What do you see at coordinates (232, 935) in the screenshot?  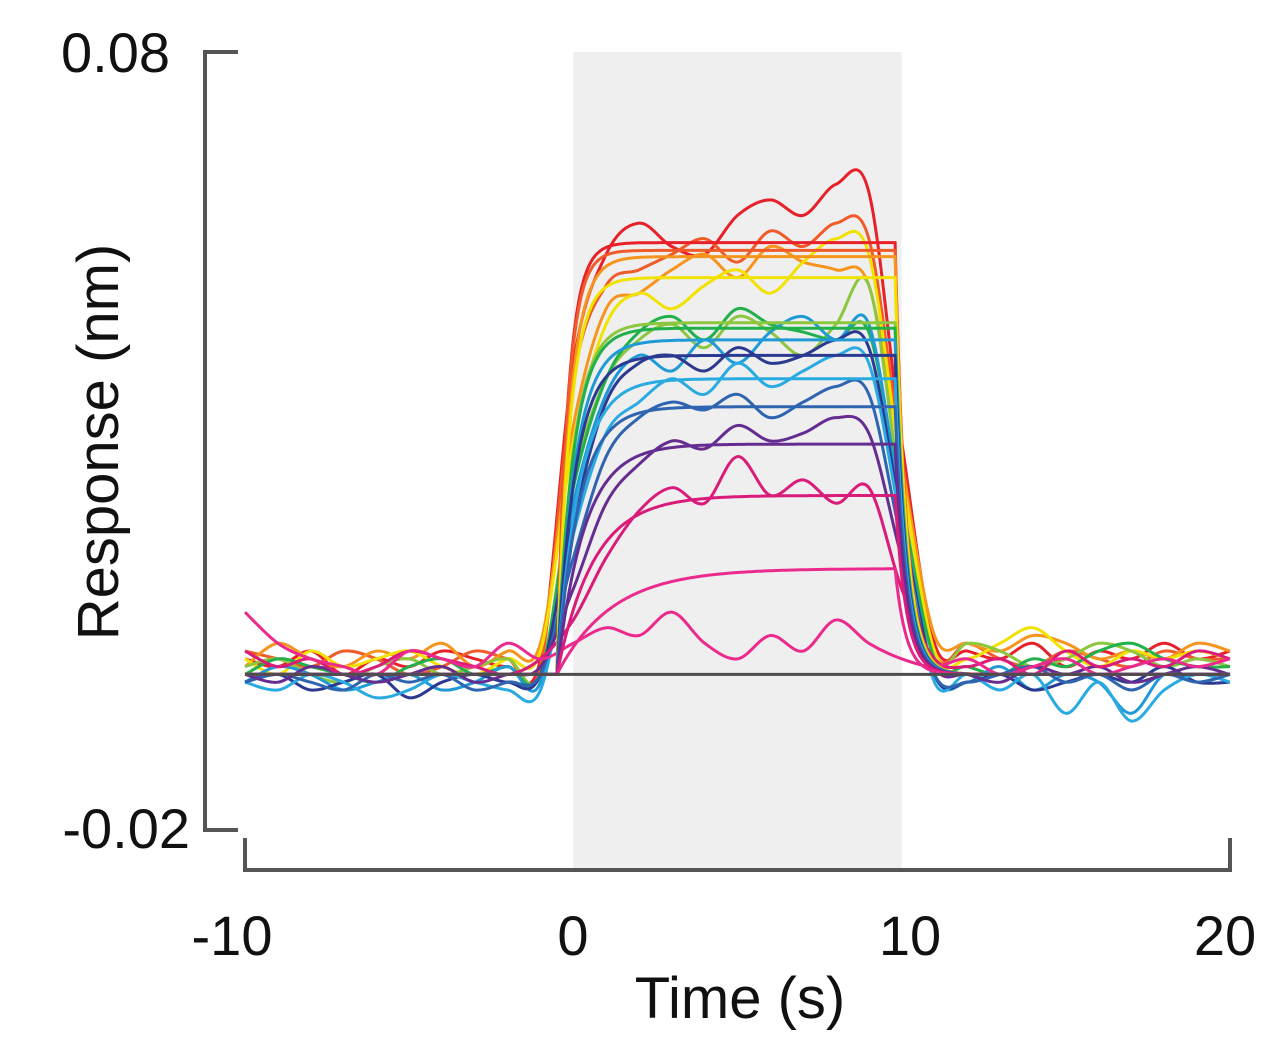 I see `x-tick-label--10: -10` at bounding box center [232, 935].